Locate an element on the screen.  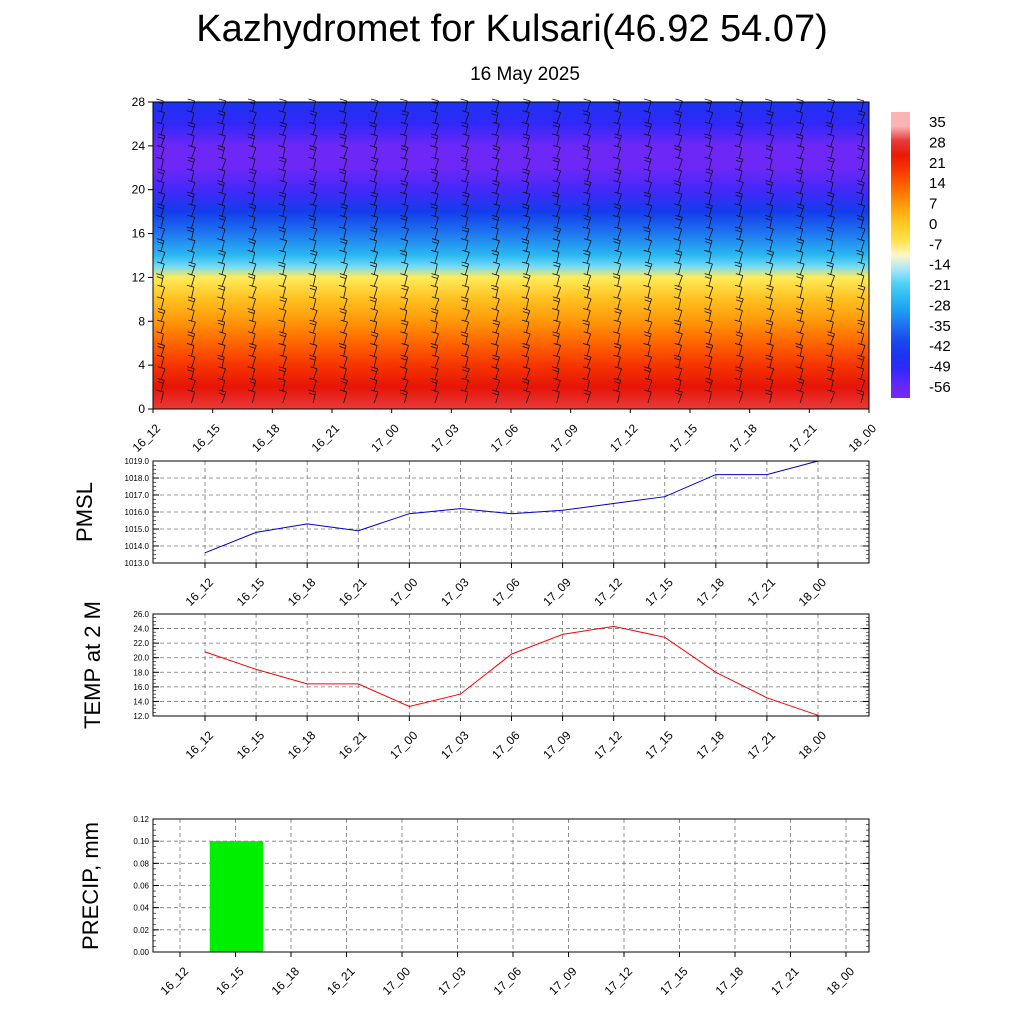
colorbar-strip is located at coordinates (900, 255).